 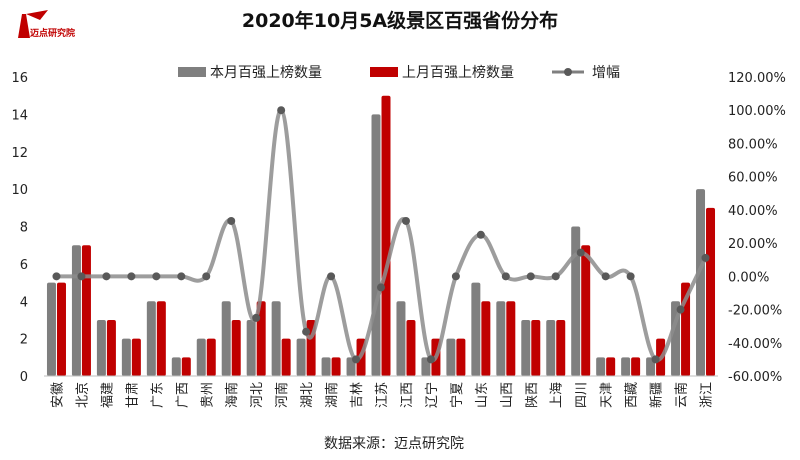 I want to click on category-label: 安徽, so click(x=57, y=395).